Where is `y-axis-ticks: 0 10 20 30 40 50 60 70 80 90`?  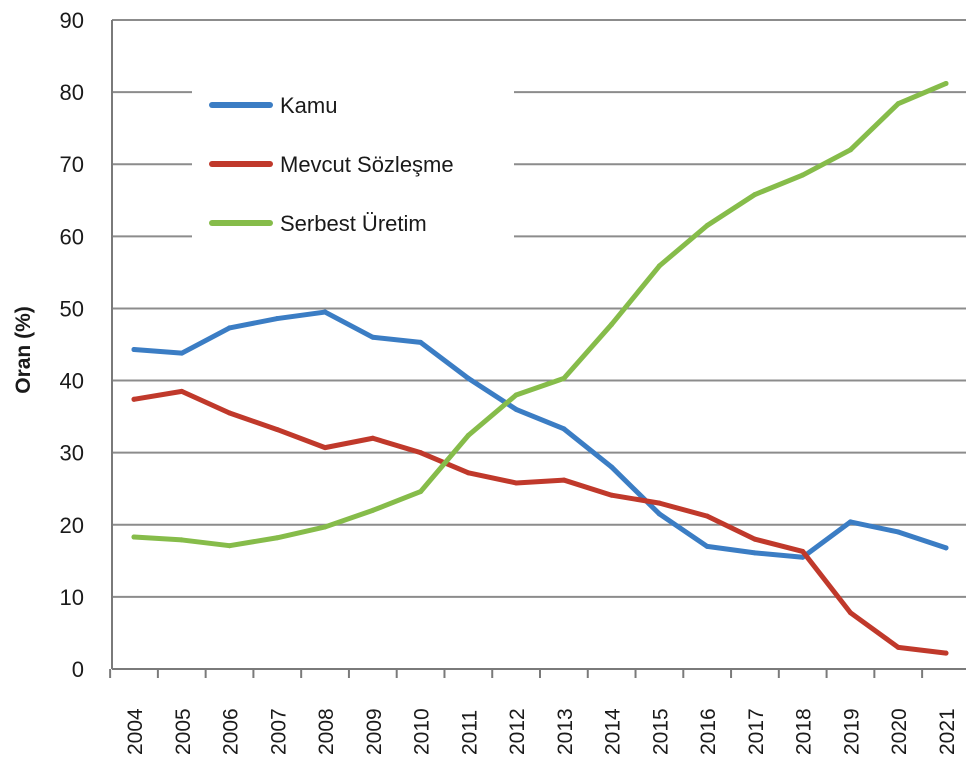 y-axis-ticks: 0 10 20 30 40 50 60 70 80 90 is located at coordinates (72, 345).